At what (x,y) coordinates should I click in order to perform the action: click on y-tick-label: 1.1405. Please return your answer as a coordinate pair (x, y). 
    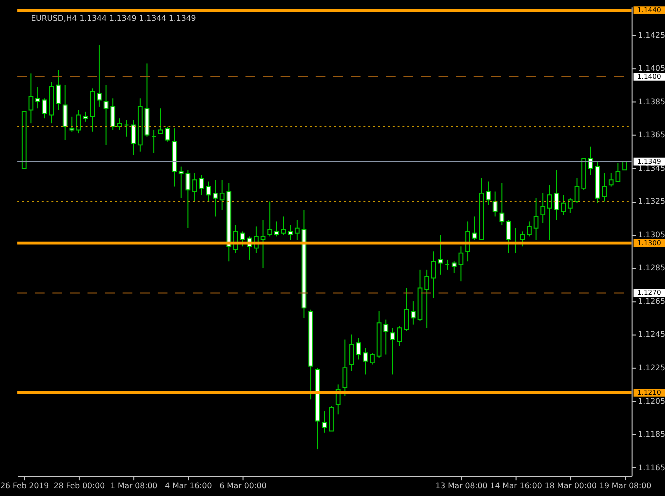
    Looking at the image, I should click on (651, 69).